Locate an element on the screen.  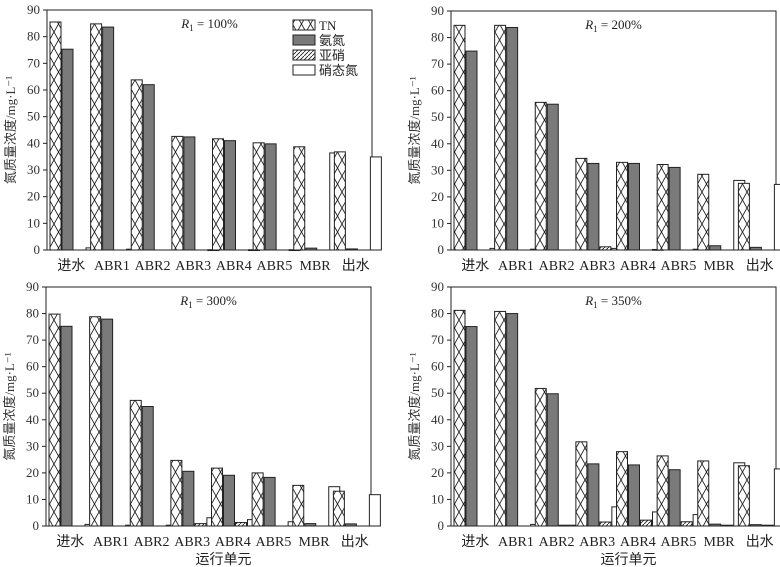
y-tick-label: 40 is located at coordinates (33, 142).